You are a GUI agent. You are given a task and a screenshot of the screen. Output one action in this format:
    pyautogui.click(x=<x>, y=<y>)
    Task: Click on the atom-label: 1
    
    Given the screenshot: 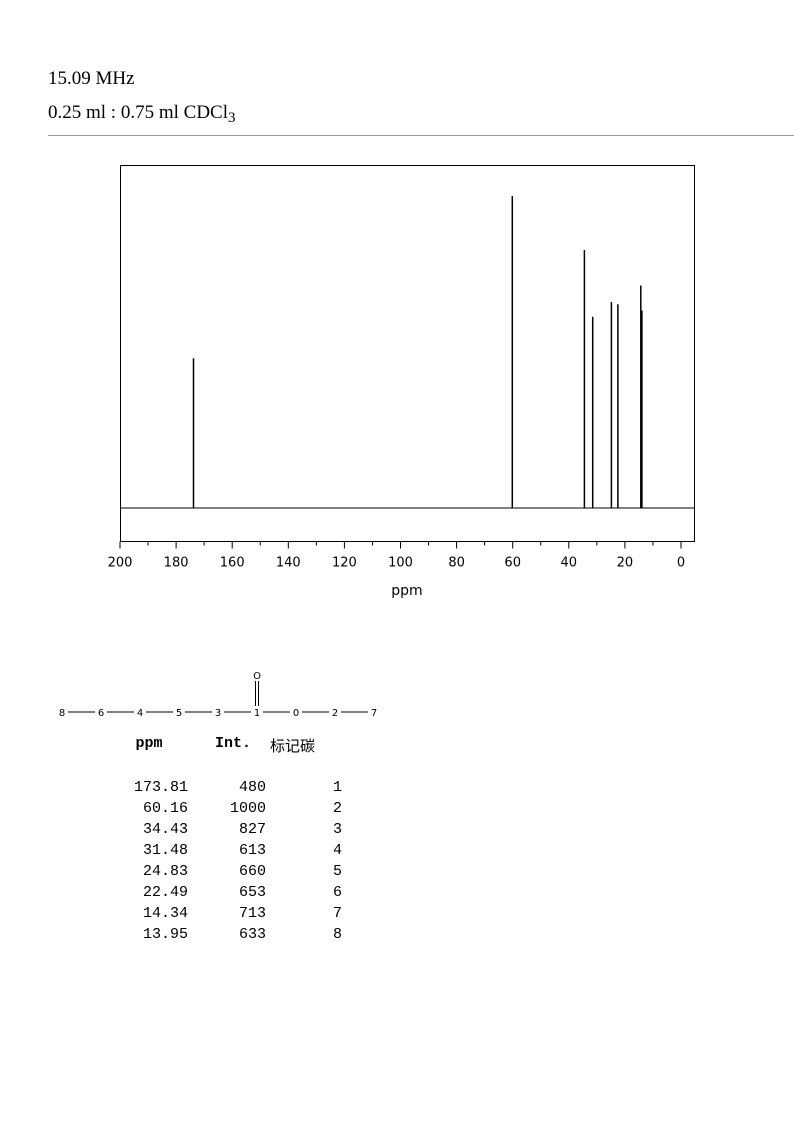 What is the action you would take?
    pyautogui.click(x=257, y=713)
    